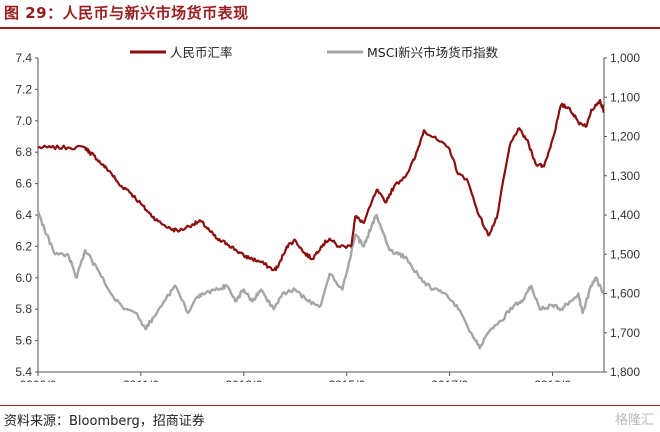 The image size is (660, 432). Describe the element at coordinates (23, 58) in the screenshot. I see `left-tick-label: 7.4` at that location.